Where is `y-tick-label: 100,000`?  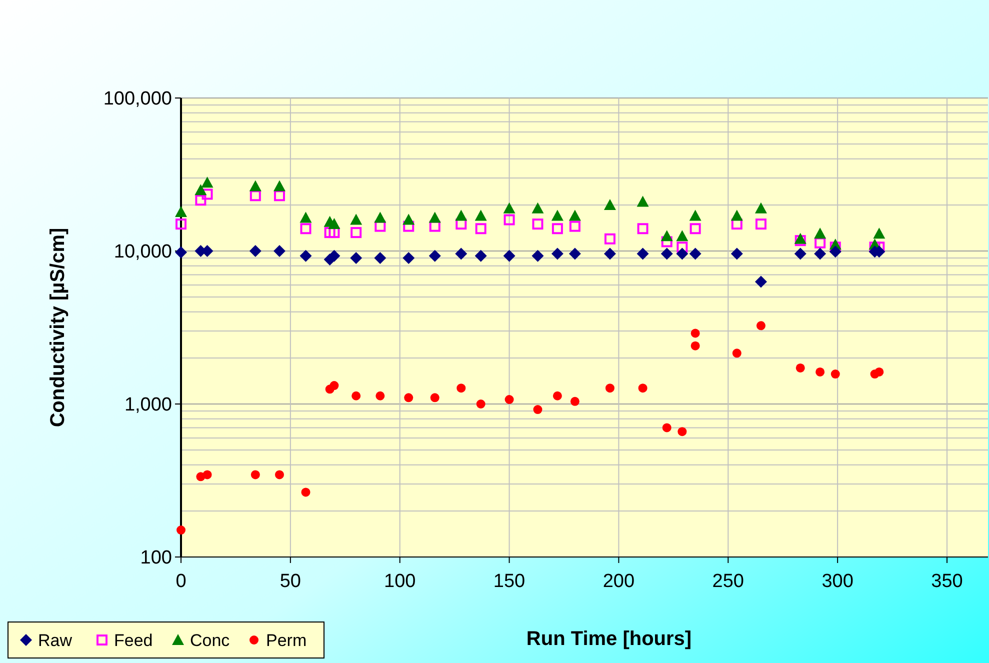
y-tick-label: 100,000 is located at coordinates (137, 99).